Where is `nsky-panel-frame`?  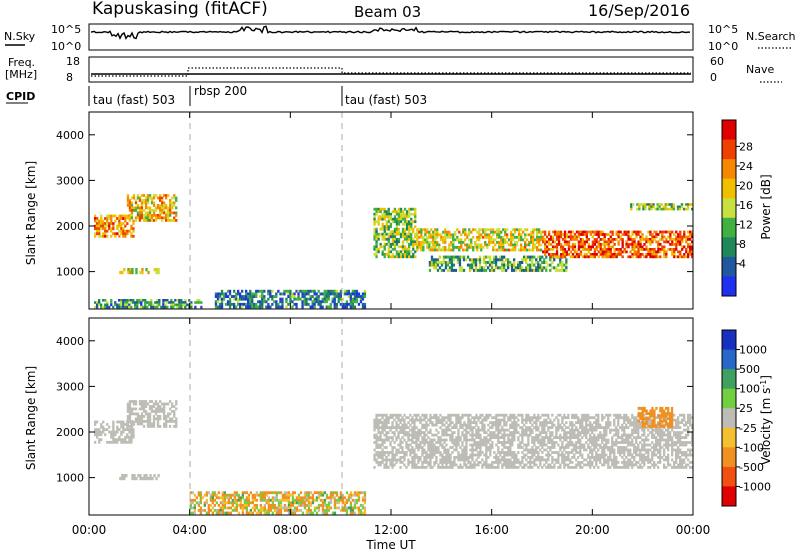
nsky-panel-frame is located at coordinates (391, 37).